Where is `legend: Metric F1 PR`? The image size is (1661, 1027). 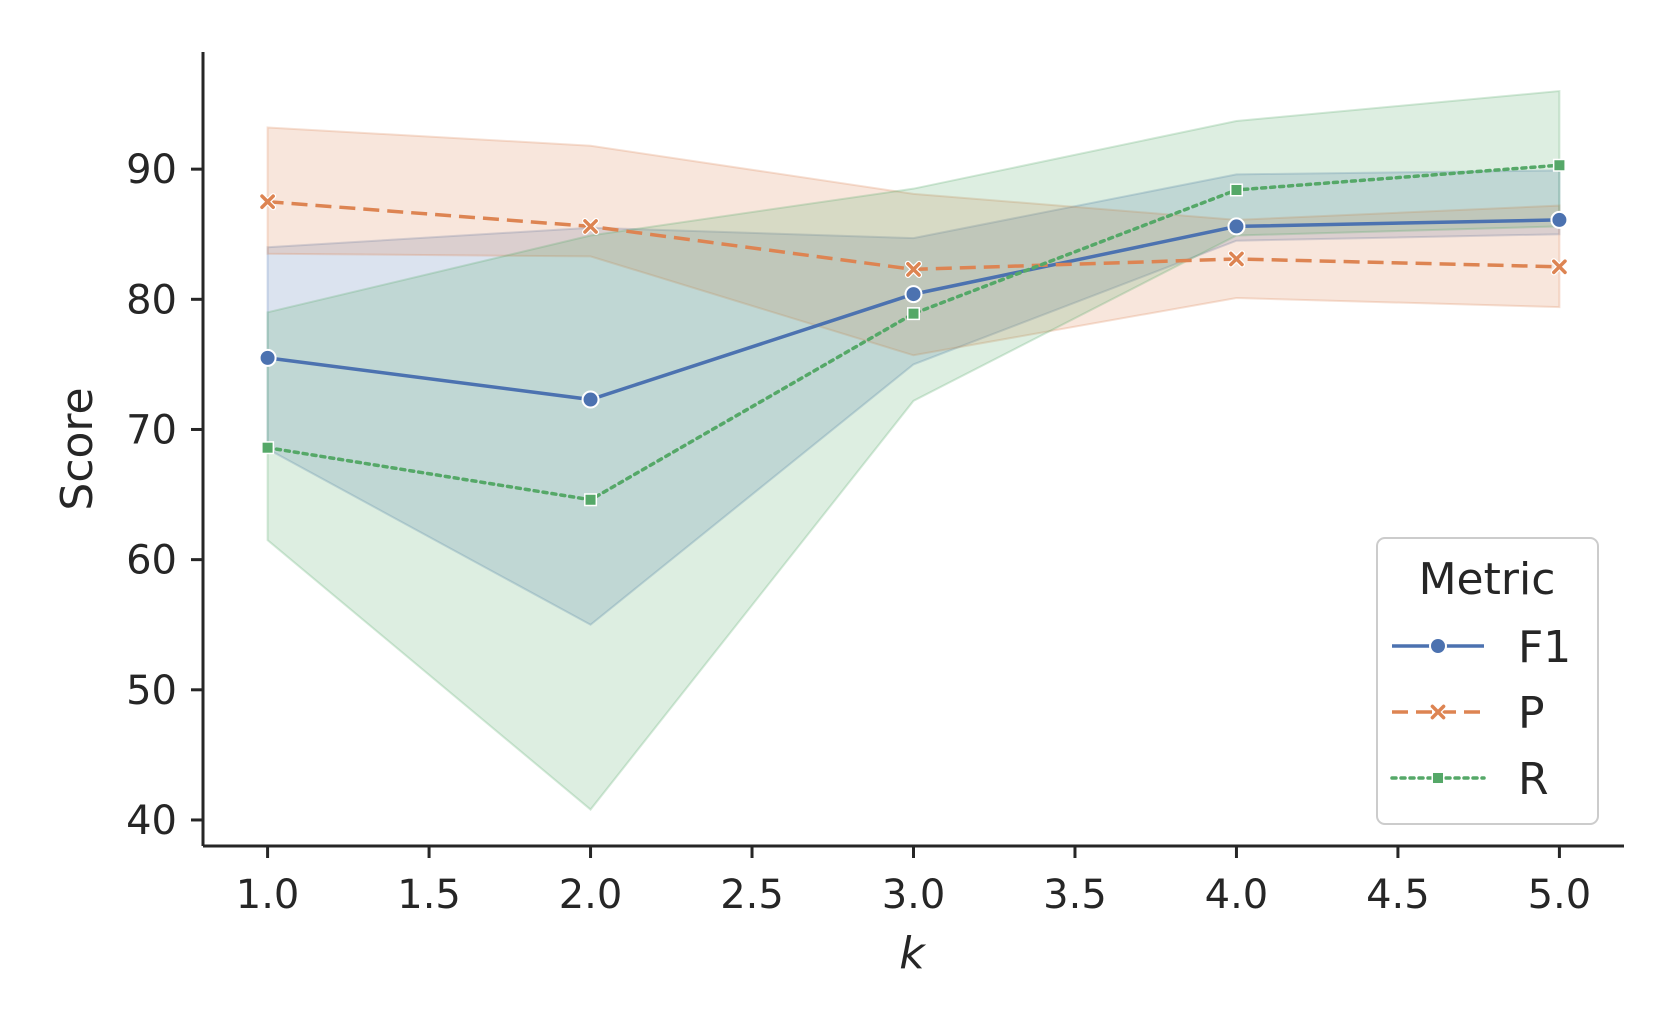
legend: Metric F1 PR is located at coordinates (1487, 681).